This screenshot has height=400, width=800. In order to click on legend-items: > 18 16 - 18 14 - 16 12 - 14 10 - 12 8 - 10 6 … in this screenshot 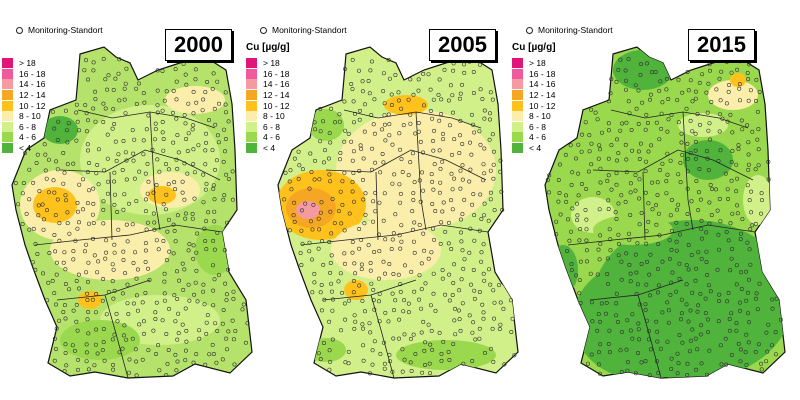, I will do `click(533, 106)`.